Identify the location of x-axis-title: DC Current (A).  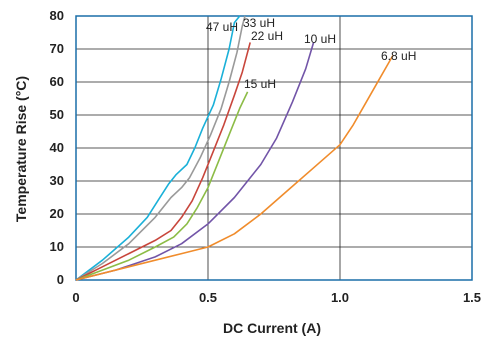
(272, 328).